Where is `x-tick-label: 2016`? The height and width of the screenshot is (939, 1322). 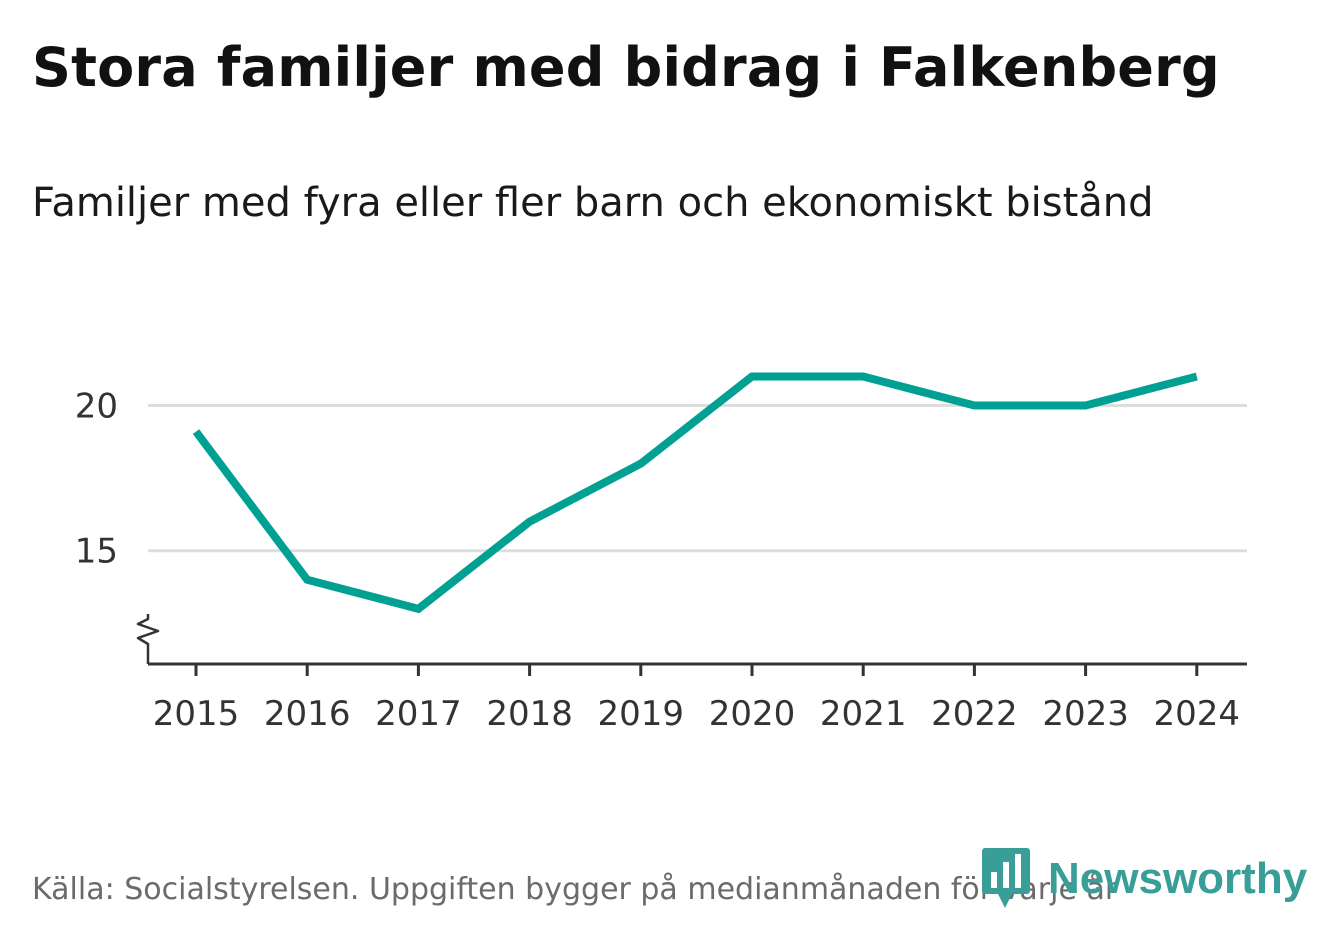 x-tick-label: 2016 is located at coordinates (307, 714).